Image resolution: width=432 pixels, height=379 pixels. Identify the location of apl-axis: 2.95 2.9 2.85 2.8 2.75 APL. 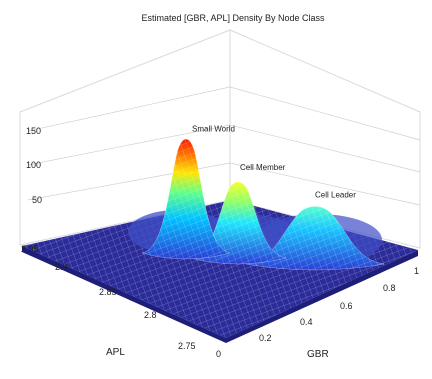
(108, 301).